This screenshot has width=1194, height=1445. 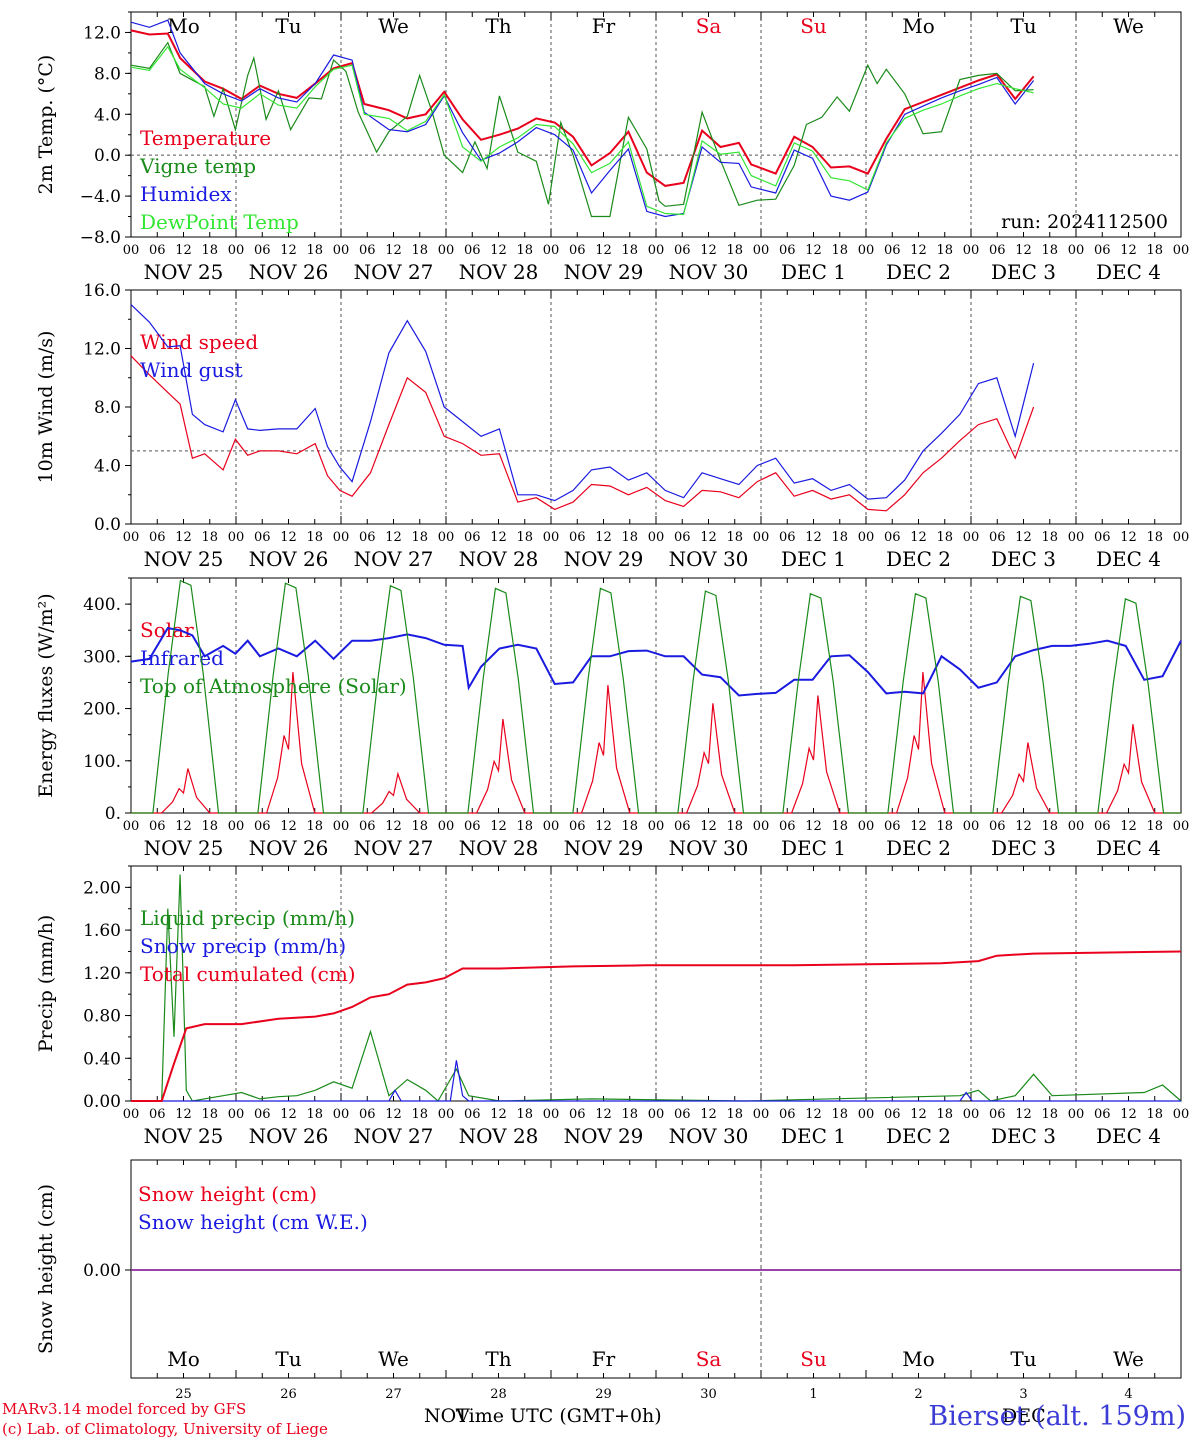 I want to click on y-tick-label: 200., so click(x=102, y=710).